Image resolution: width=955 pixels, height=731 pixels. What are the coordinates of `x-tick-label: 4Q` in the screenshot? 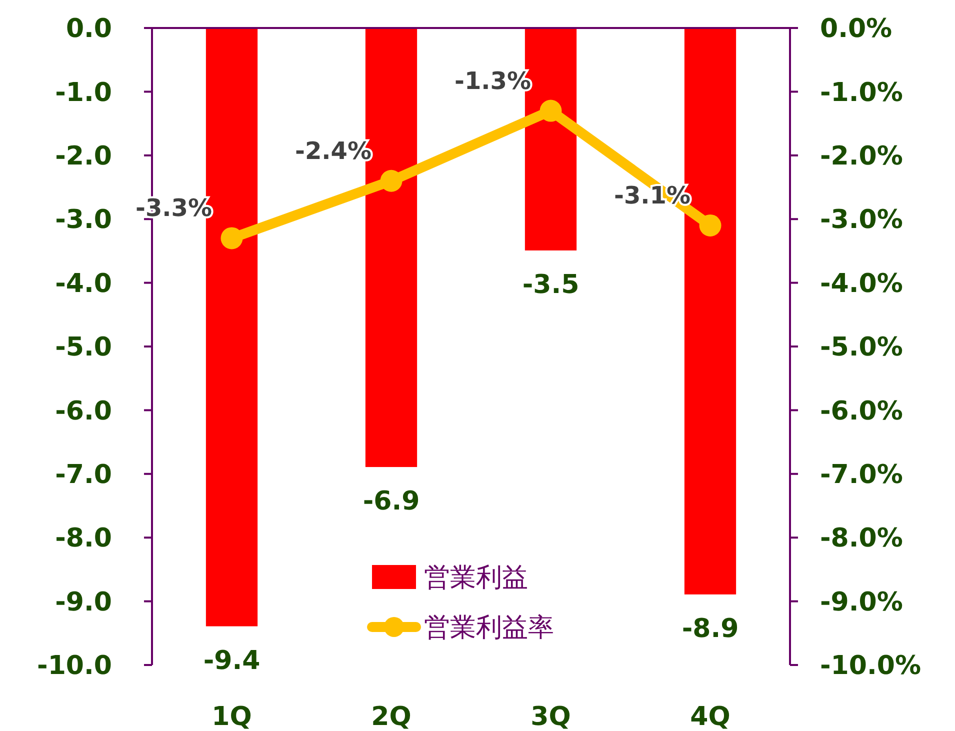 It's located at (710, 716).